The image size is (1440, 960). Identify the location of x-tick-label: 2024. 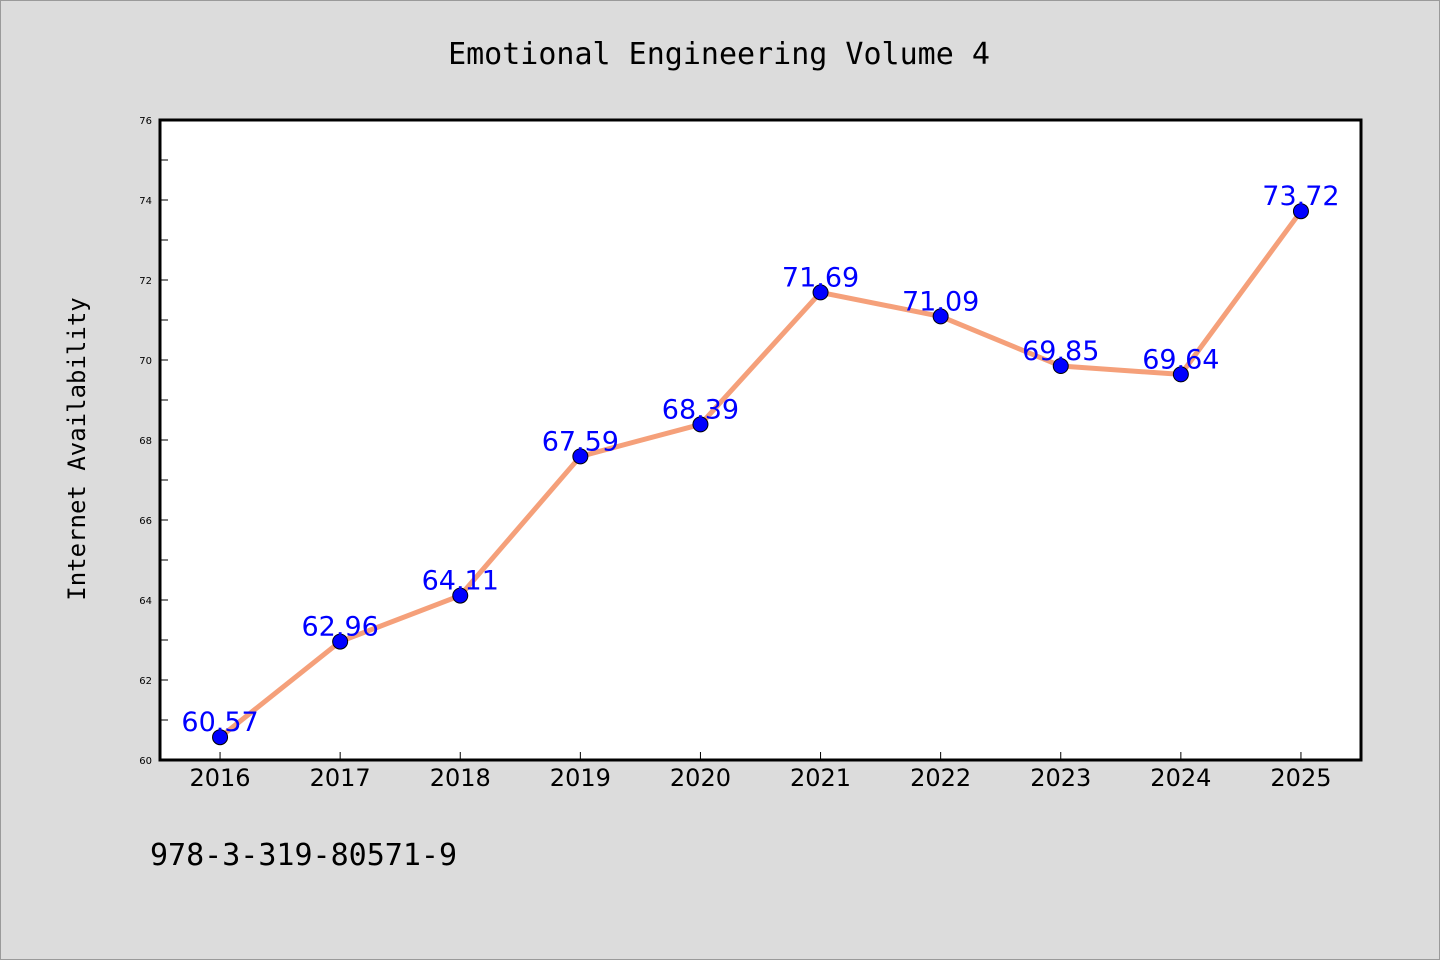
(1180, 778).